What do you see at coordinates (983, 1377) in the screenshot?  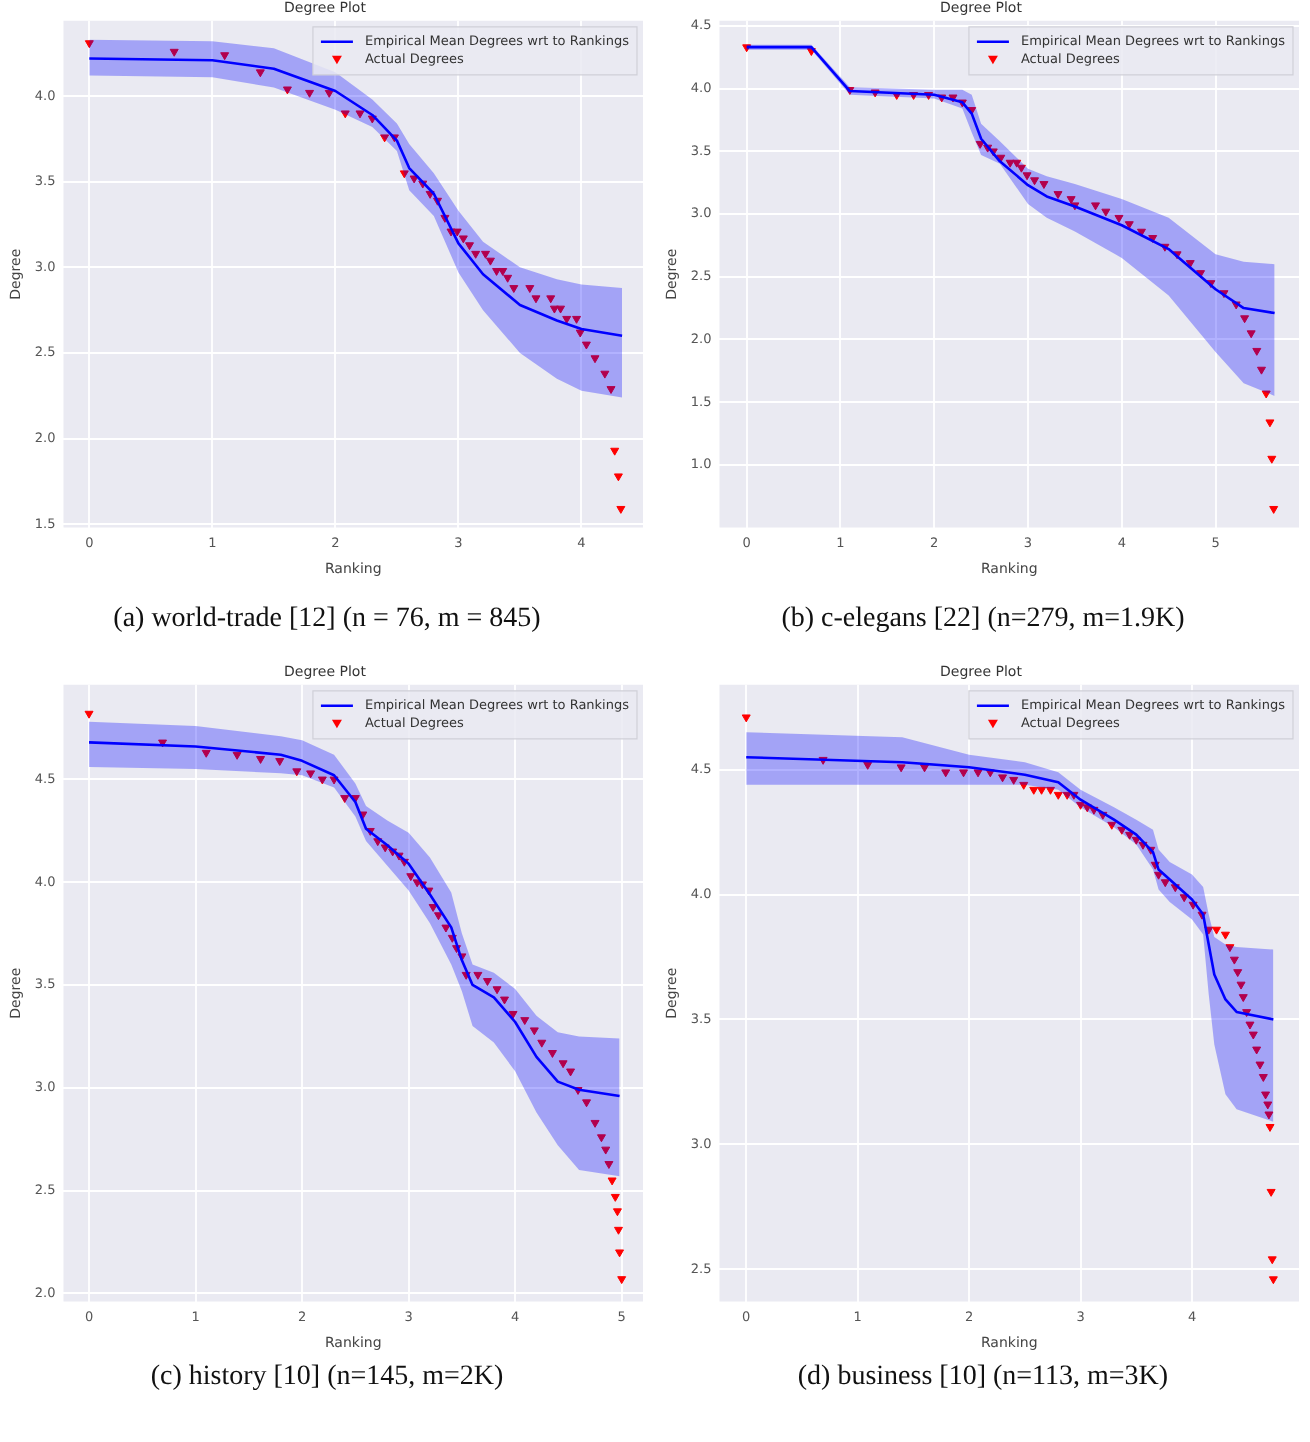 I see `text: (d) business [10] (n=113, m=3K)` at bounding box center [983, 1377].